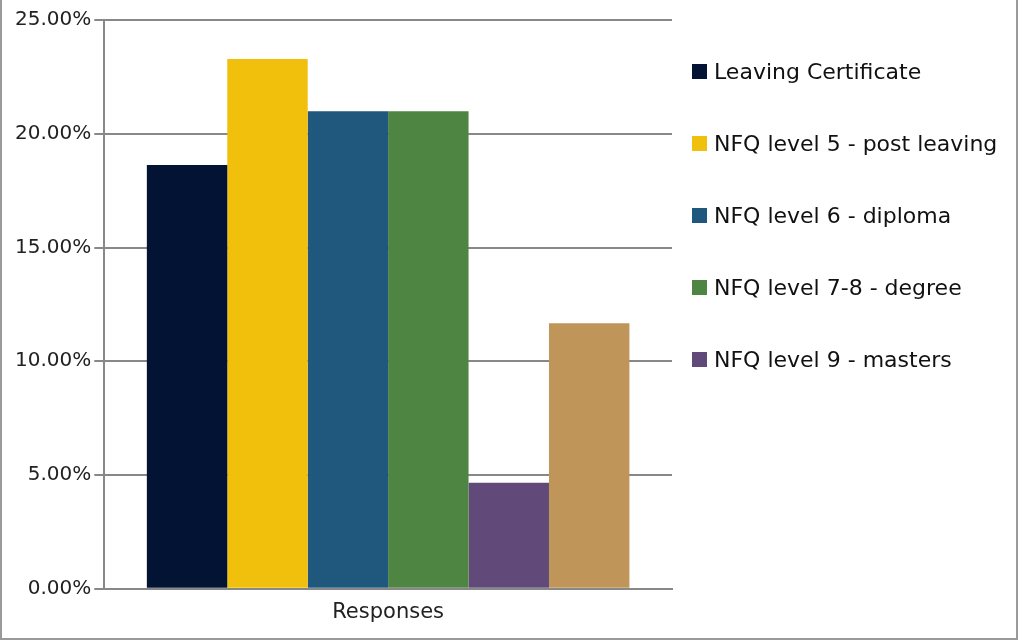  I want to click on y-tick-label: 10.00%, so click(53, 359).